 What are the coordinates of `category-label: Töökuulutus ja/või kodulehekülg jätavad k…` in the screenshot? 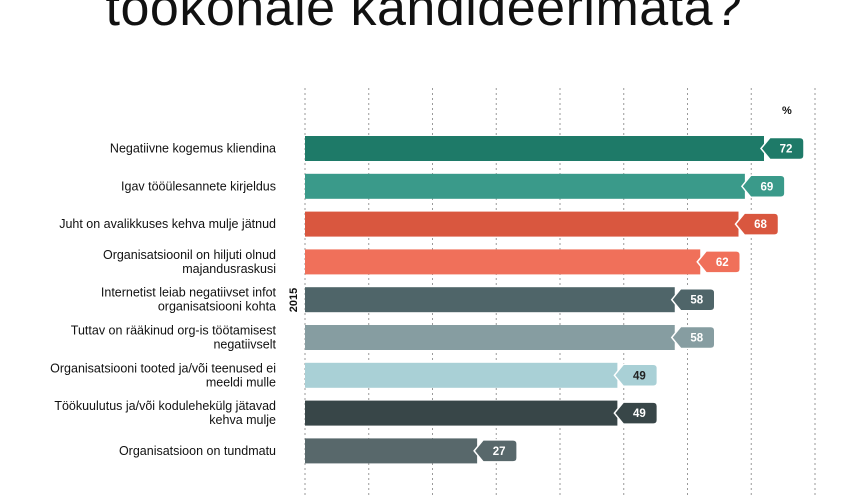 It's located at (165, 413).